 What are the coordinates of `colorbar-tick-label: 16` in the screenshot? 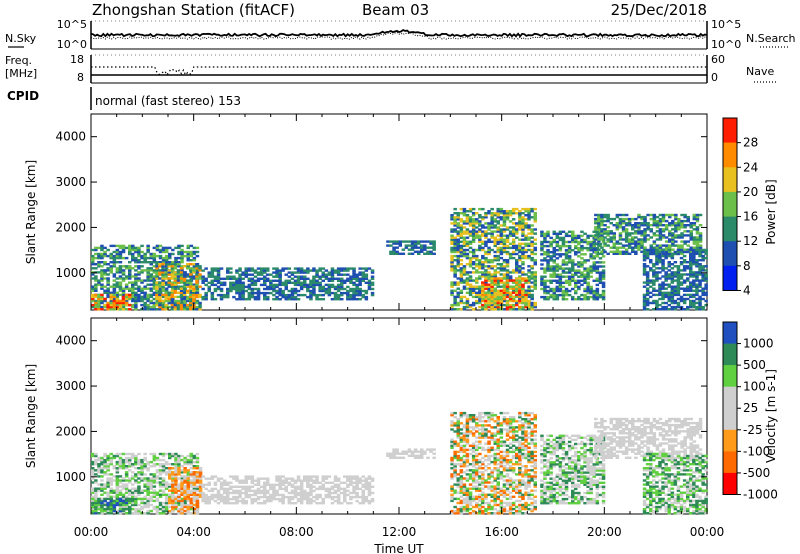 It's located at (750, 217).